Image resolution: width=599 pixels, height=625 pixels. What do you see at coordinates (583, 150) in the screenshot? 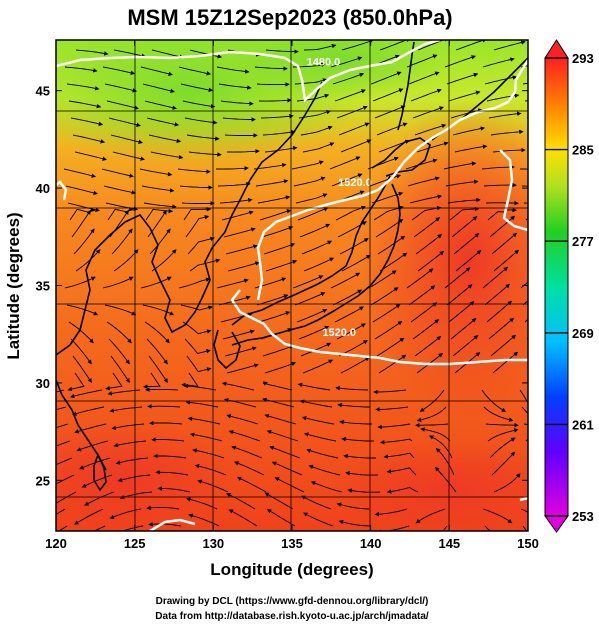
I see `colorbar-tick-label: 285` at bounding box center [583, 150].